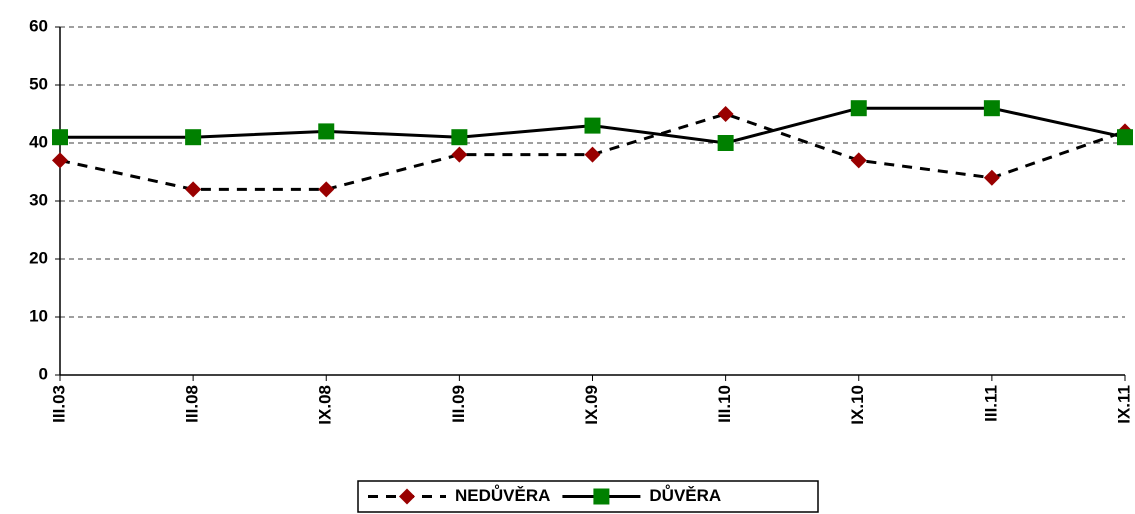 This screenshot has width=1135, height=514. I want to click on x-tick-label: IX.11, so click(1123, 404).